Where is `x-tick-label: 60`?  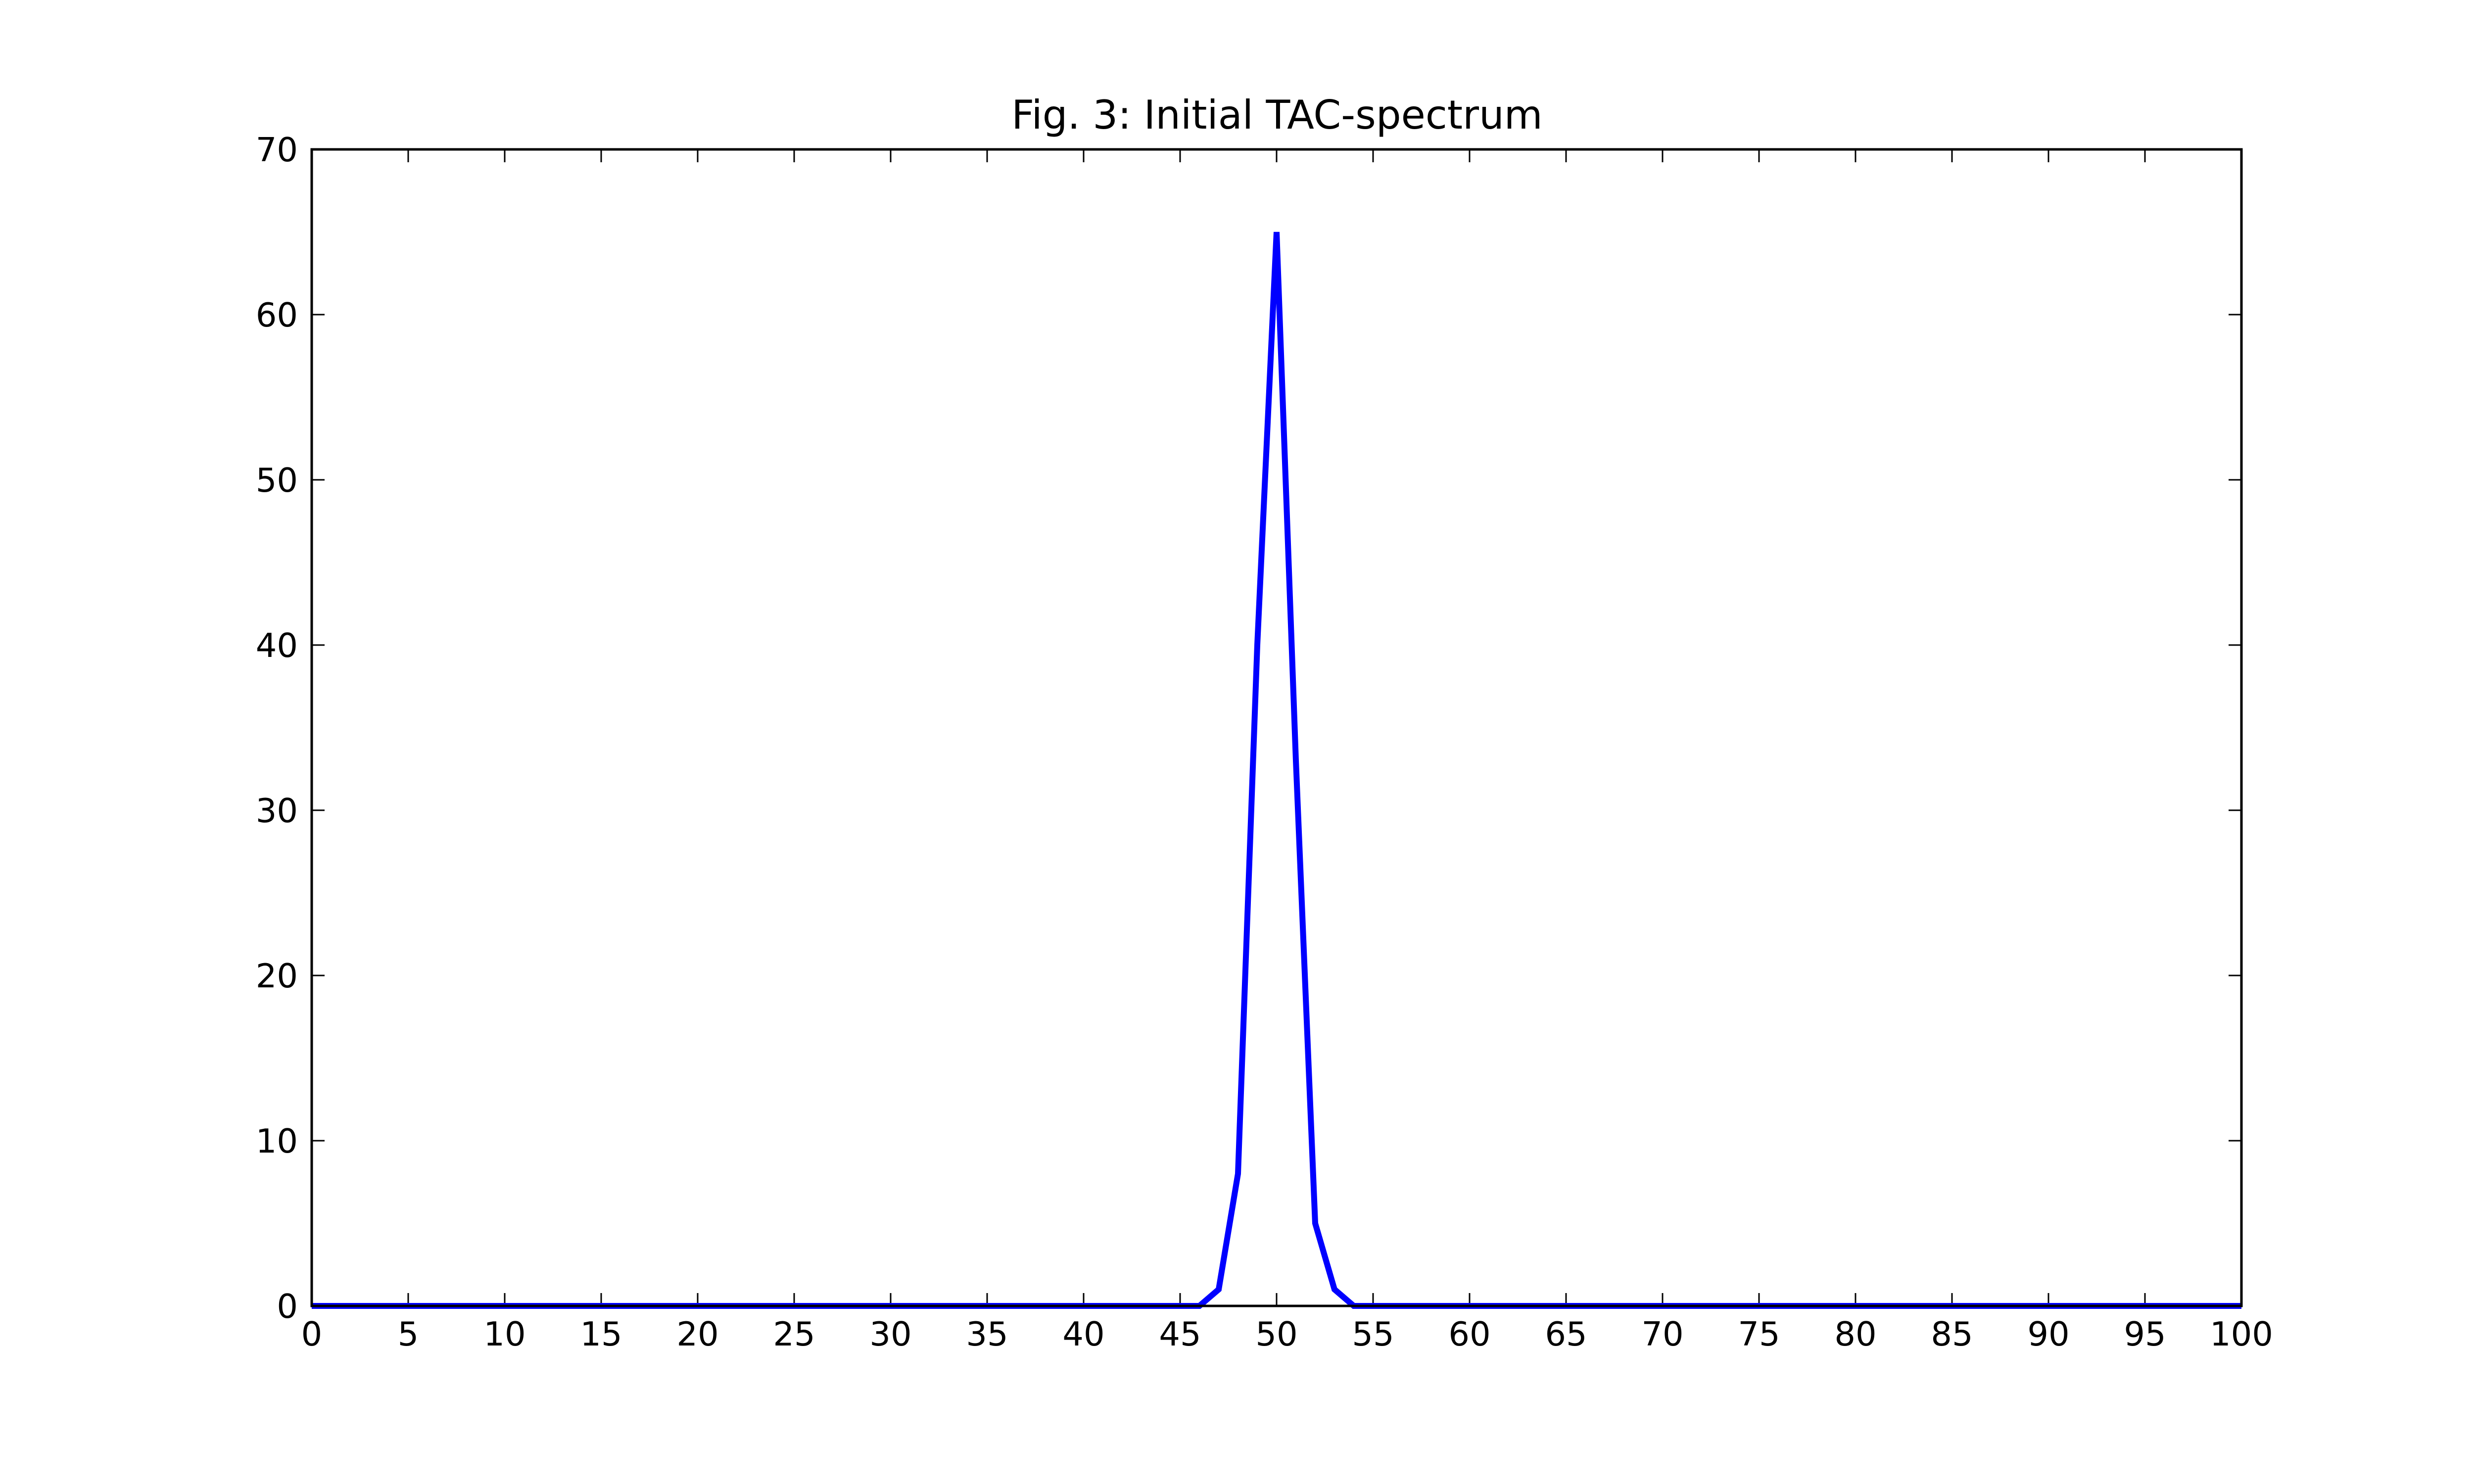 x-tick-label: 60 is located at coordinates (1469, 1334).